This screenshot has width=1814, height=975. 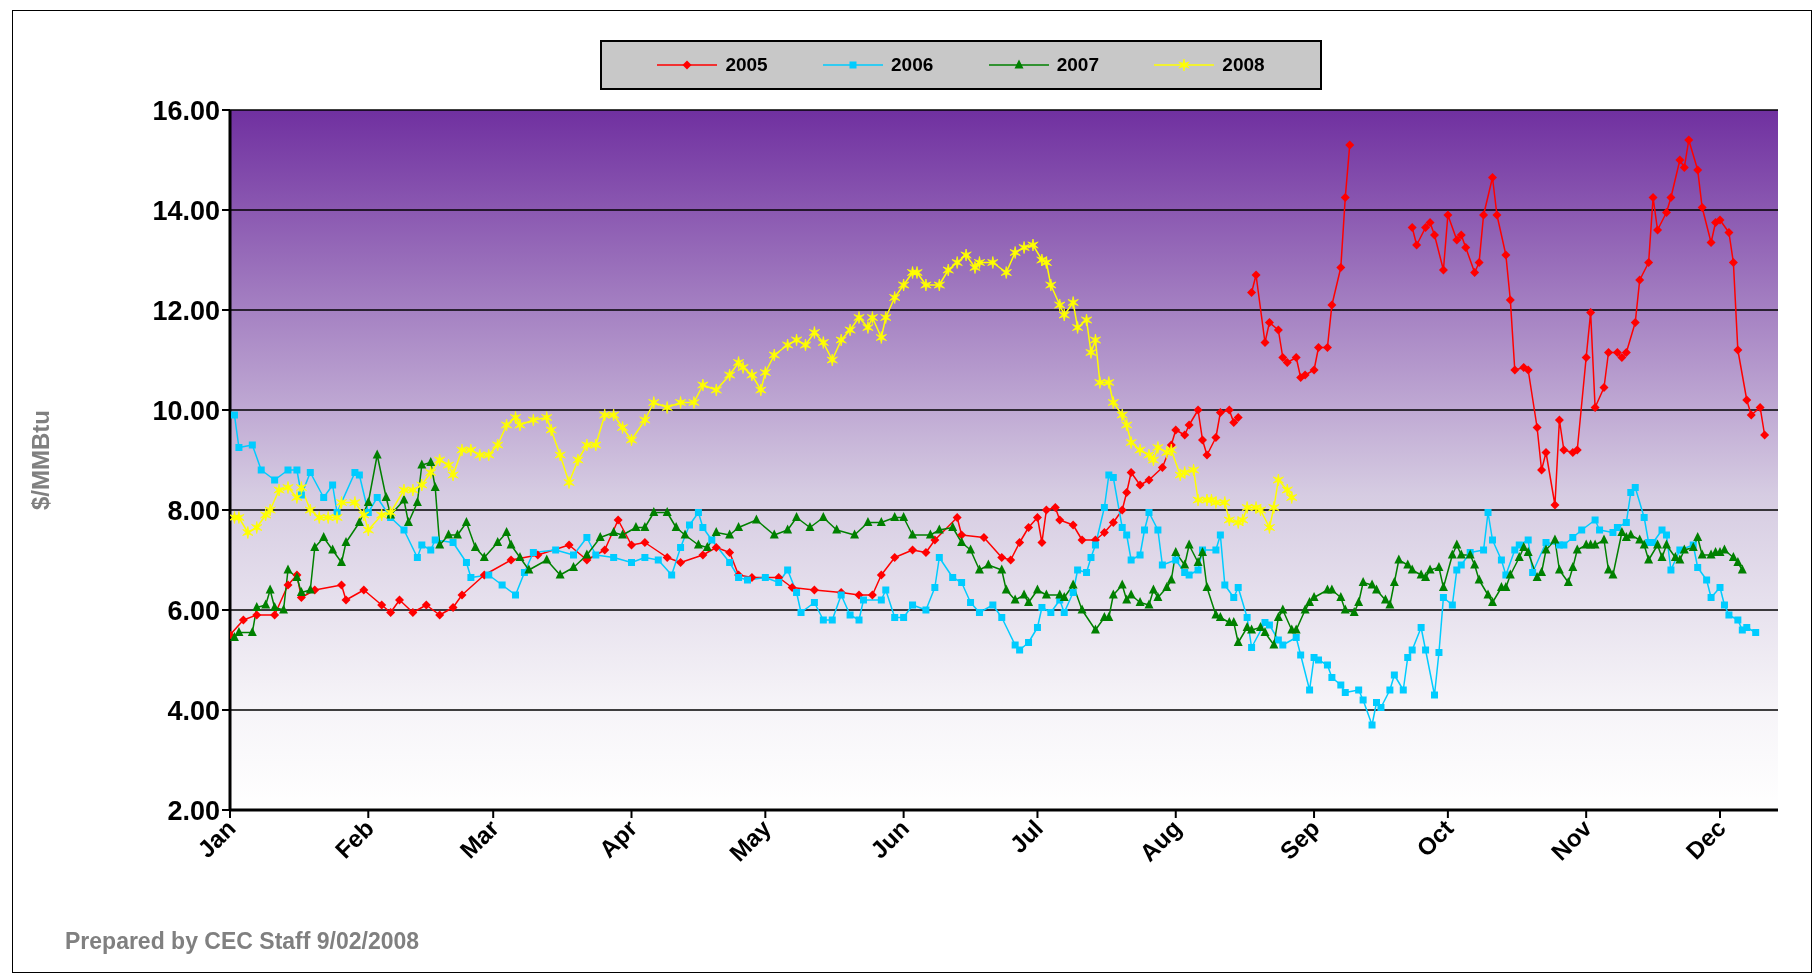 What do you see at coordinates (618, 838) in the screenshot?
I see `x-tick-label: Apr` at bounding box center [618, 838].